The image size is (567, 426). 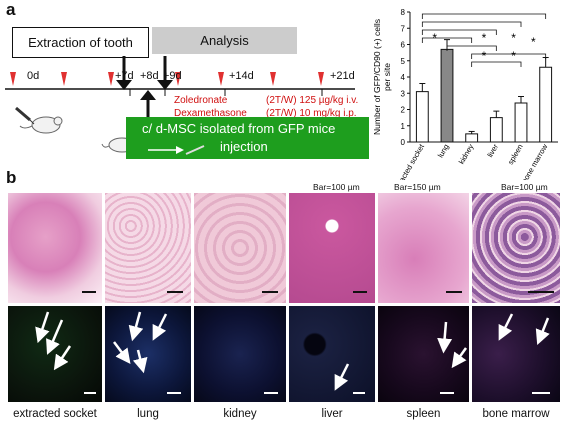 What do you see at coordinates (516, 248) in the screenshot?
I see `he-image-bone-marrow` at bounding box center [516, 248].